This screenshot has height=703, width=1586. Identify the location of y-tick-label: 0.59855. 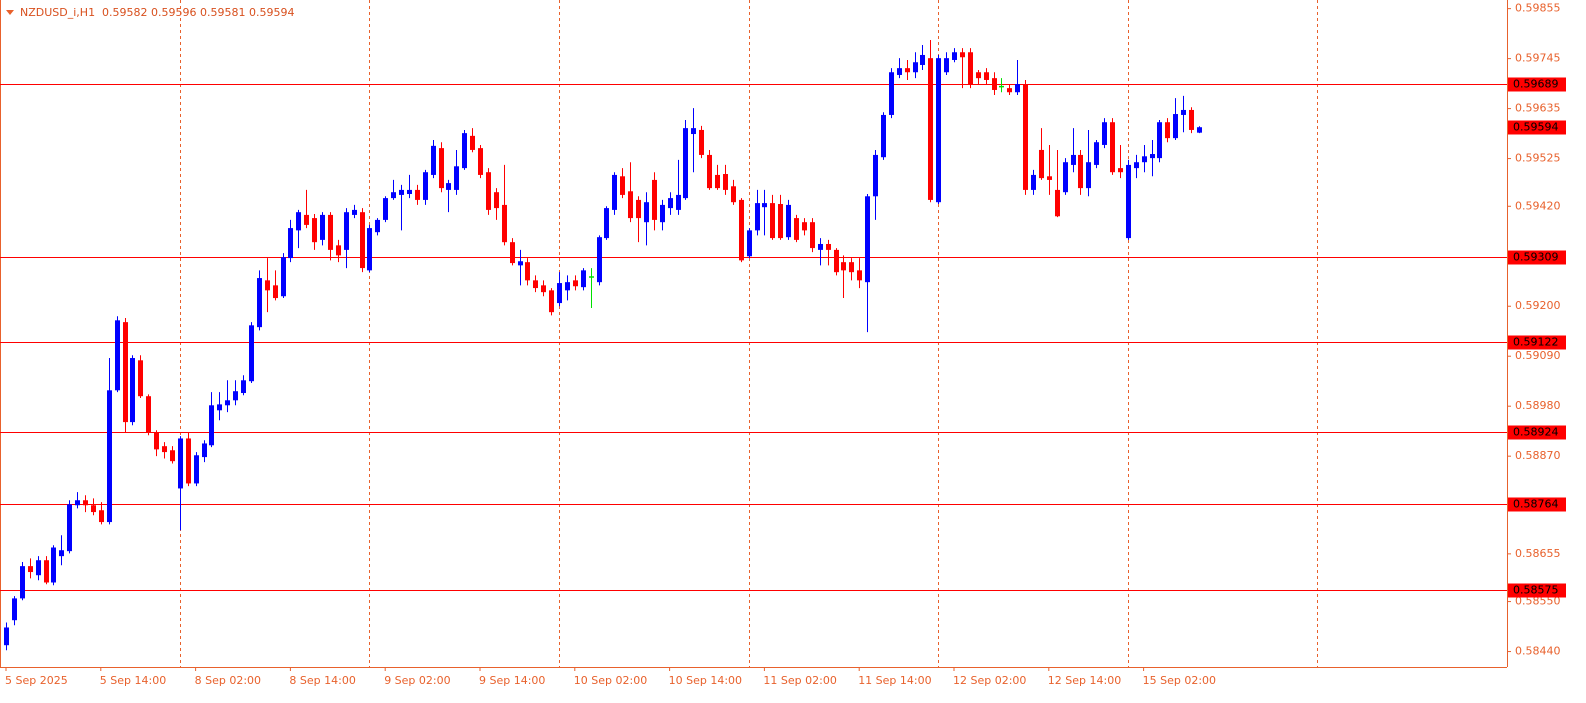
(1538, 8).